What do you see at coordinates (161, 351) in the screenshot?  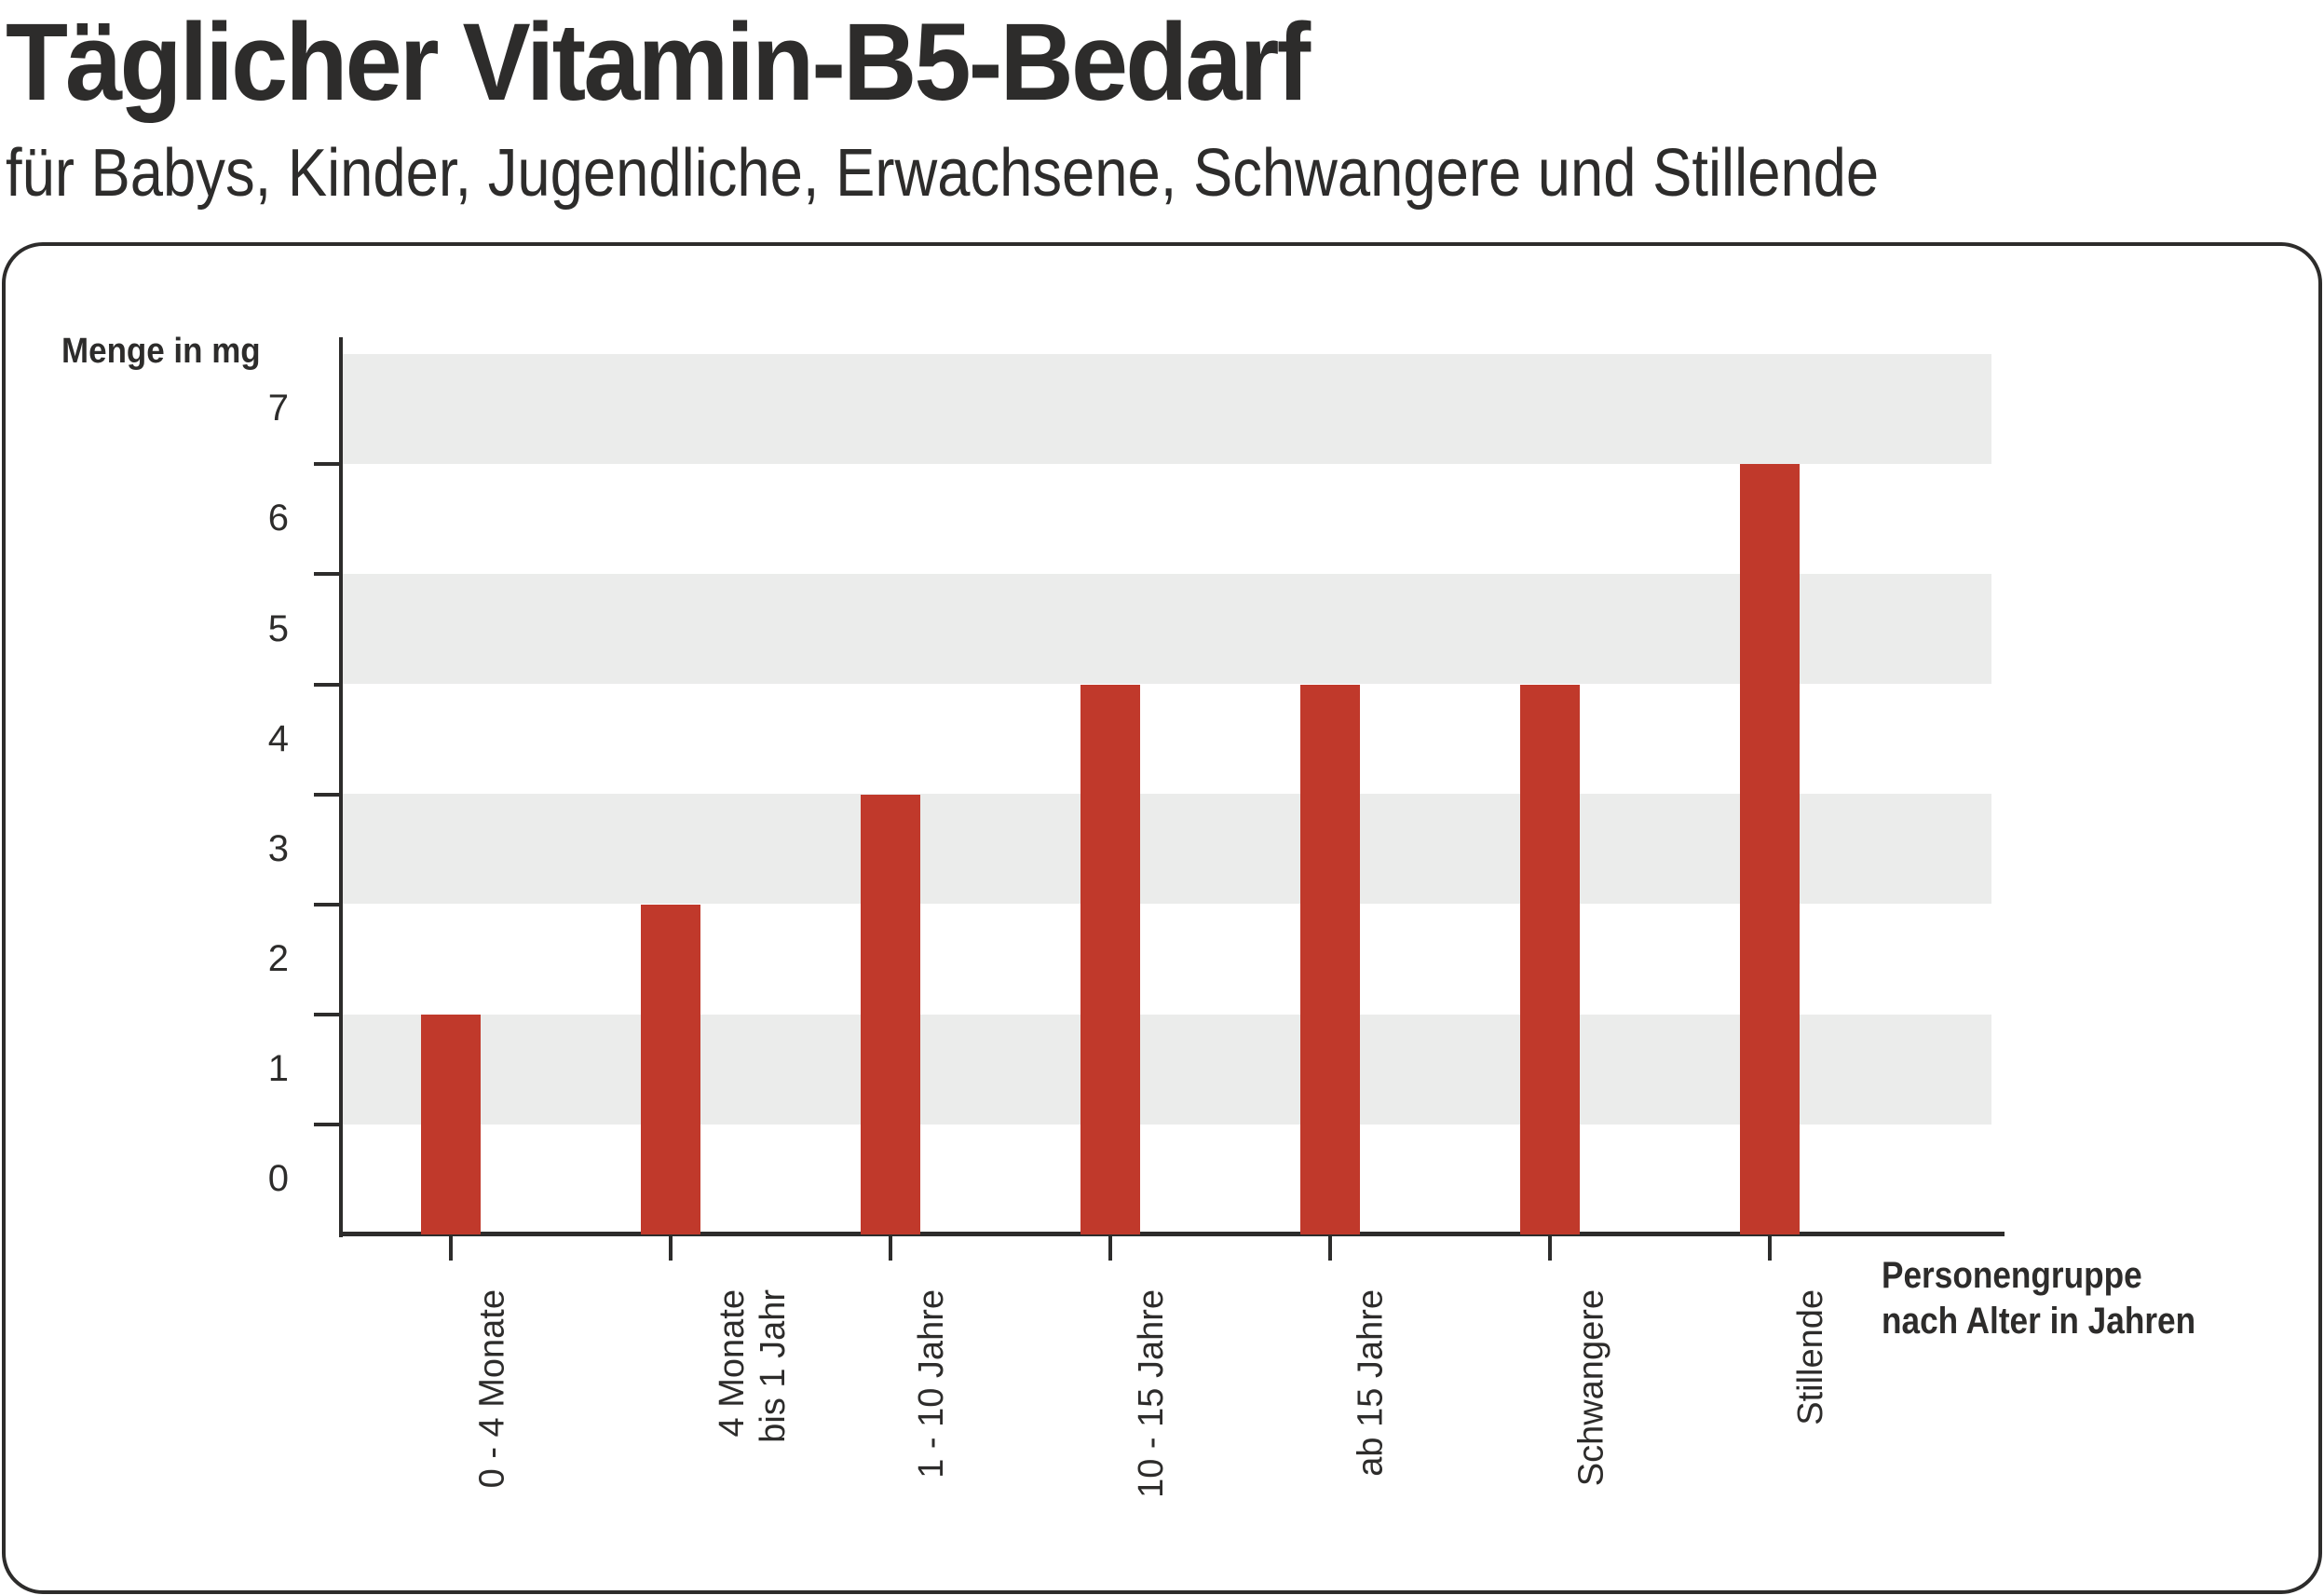 I see `y-axis-label: Menge in mg` at bounding box center [161, 351].